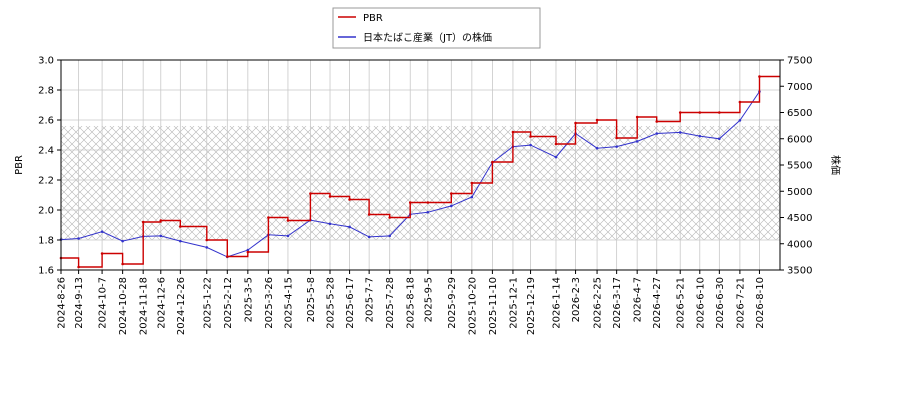  What do you see at coordinates (760, 303) in the screenshot?
I see `x-tick-label: 2026-8-10` at bounding box center [760, 303].